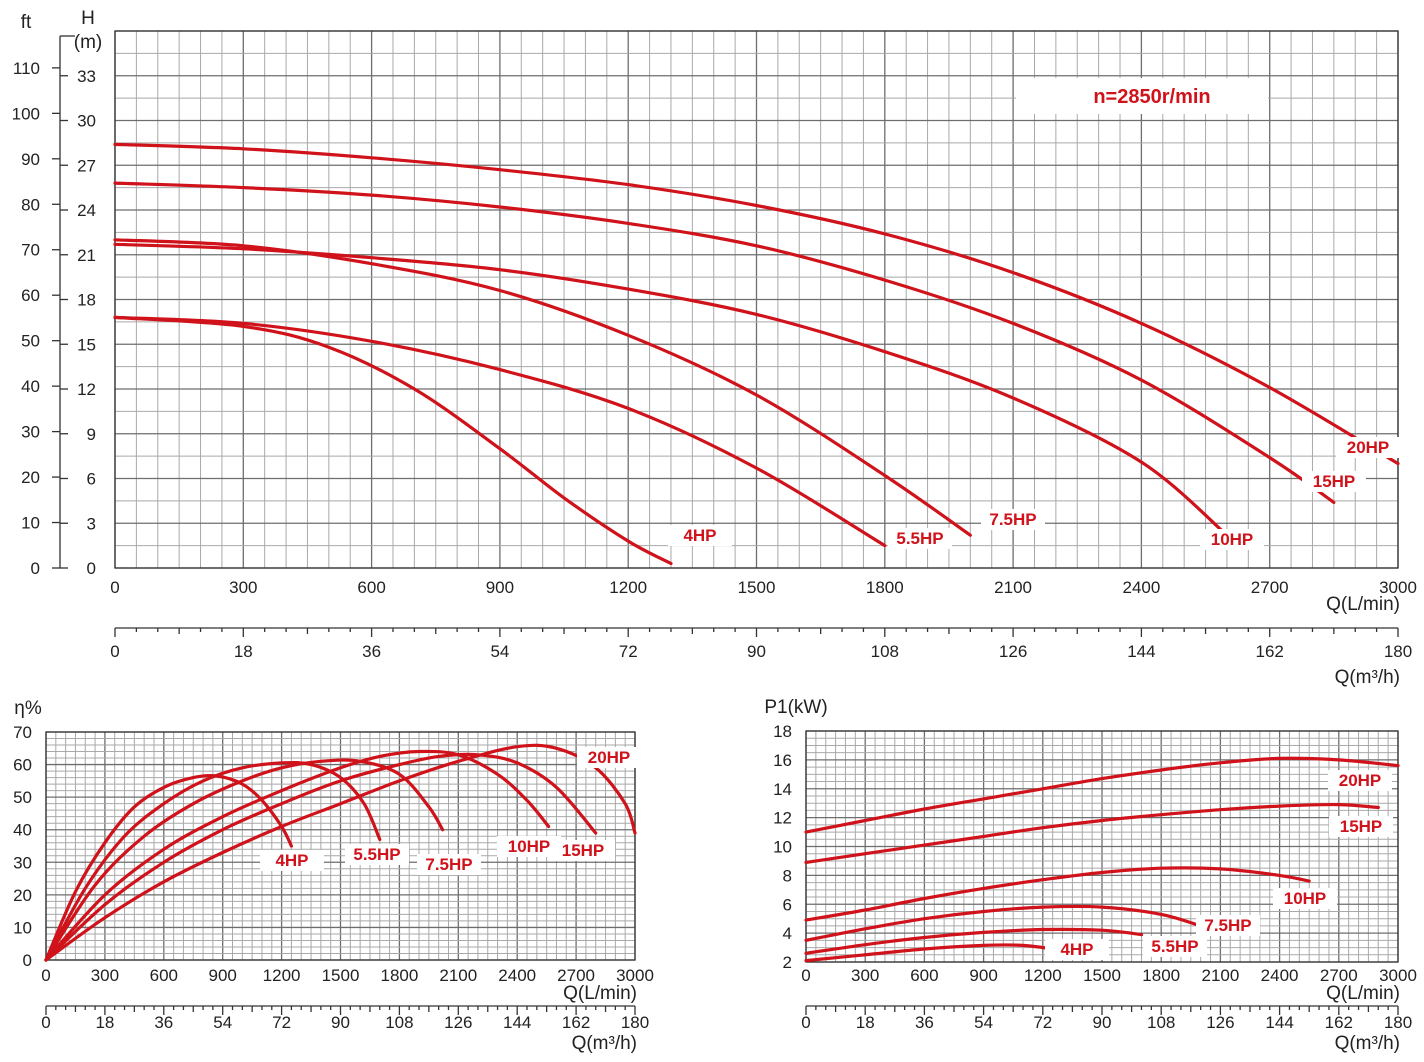  Describe the element at coordinates (30, 386) in the screenshot. I see `y-tick-label-ft: 40` at that location.